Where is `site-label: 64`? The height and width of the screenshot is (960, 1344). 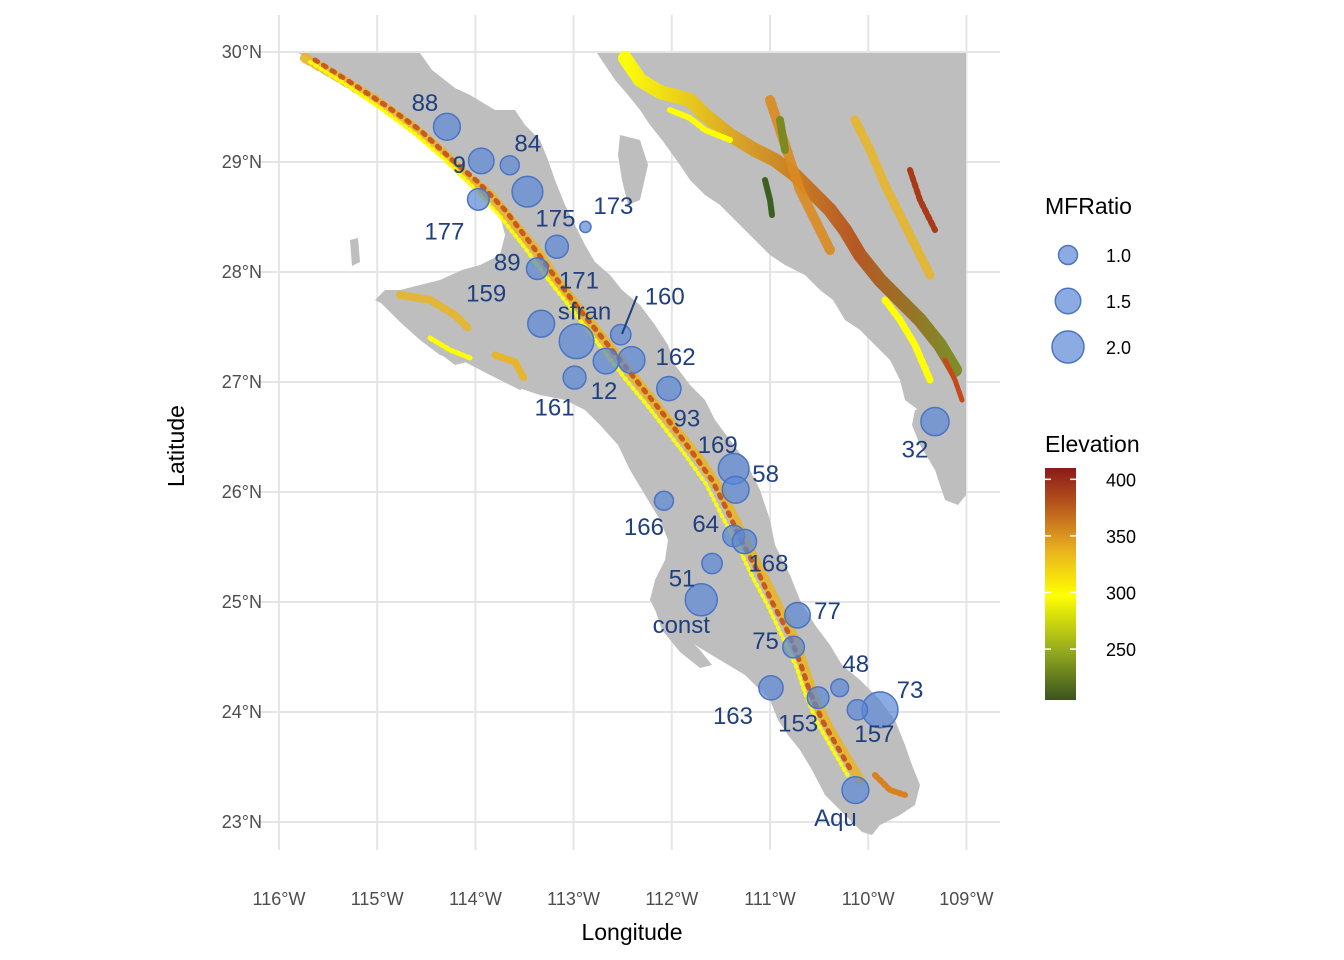
site-label: 64 is located at coordinates (705, 524).